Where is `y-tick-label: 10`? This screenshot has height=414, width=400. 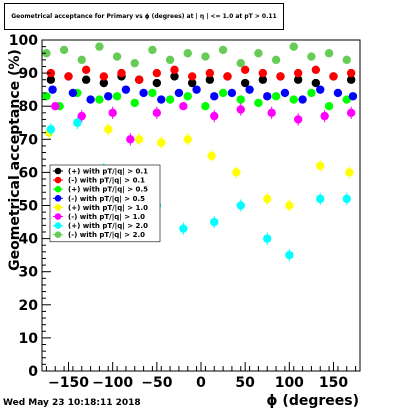 y-tick-label: 10 is located at coordinates (29, 339).